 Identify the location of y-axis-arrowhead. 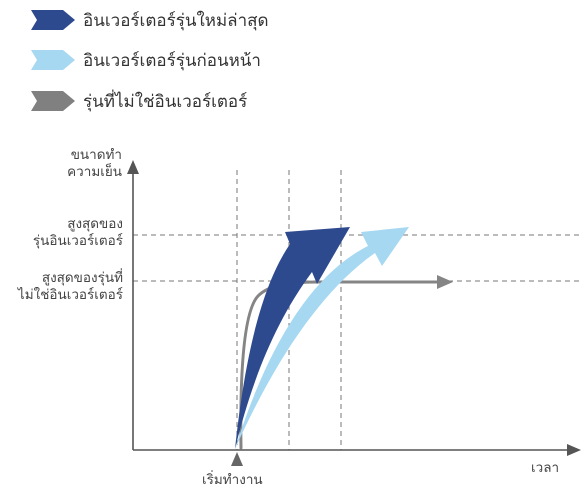
(133, 167).